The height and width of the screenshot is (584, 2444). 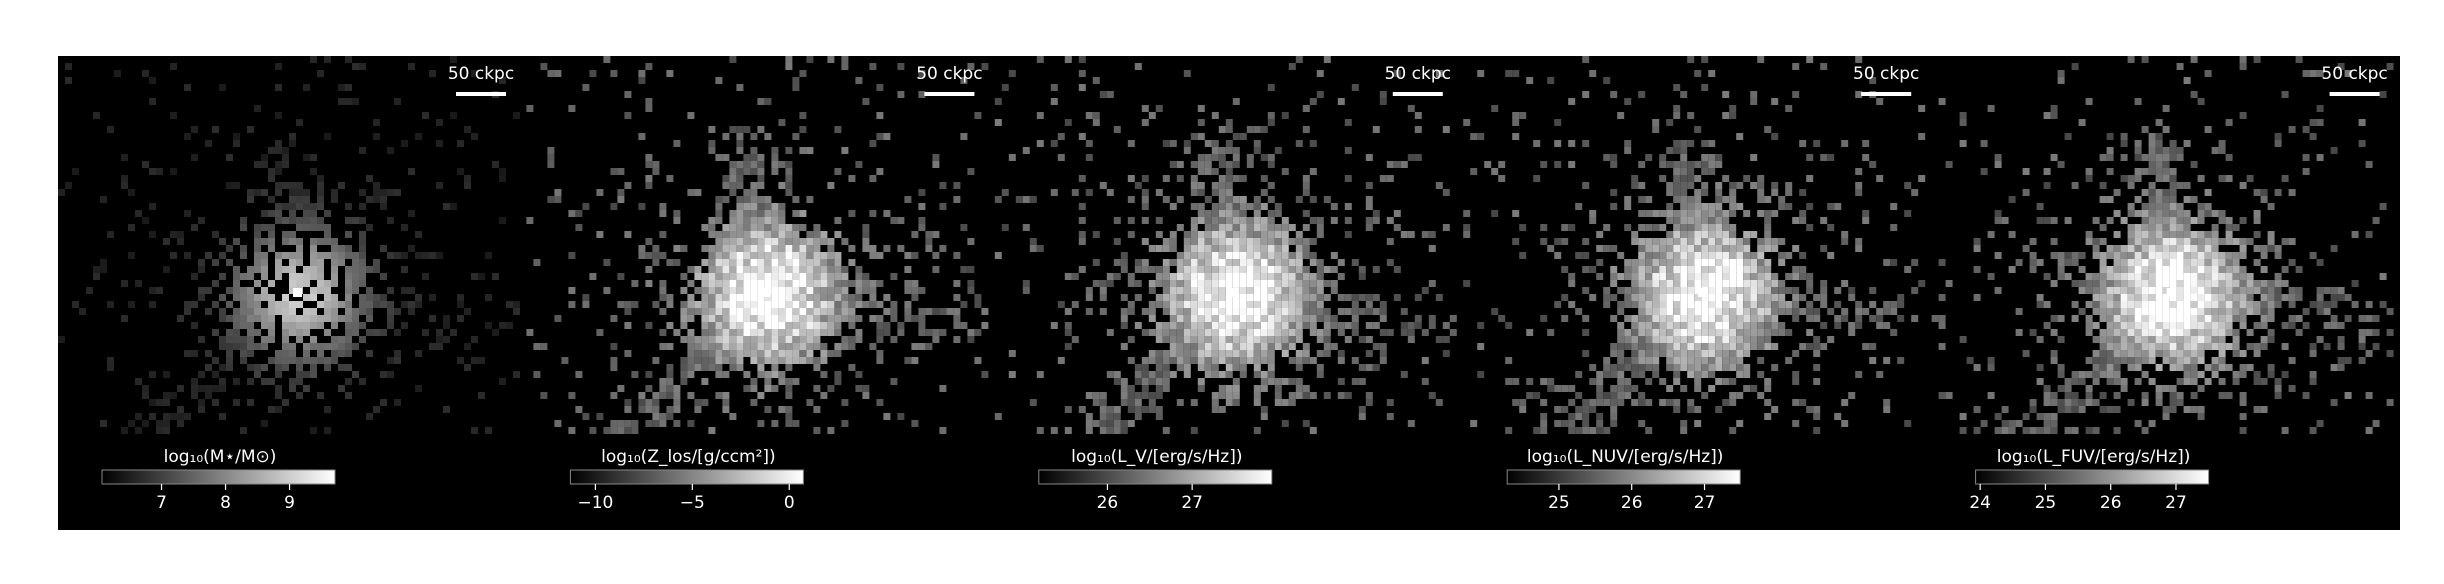 What do you see at coordinates (1623, 477) in the screenshot?
I see `colorbar` at bounding box center [1623, 477].